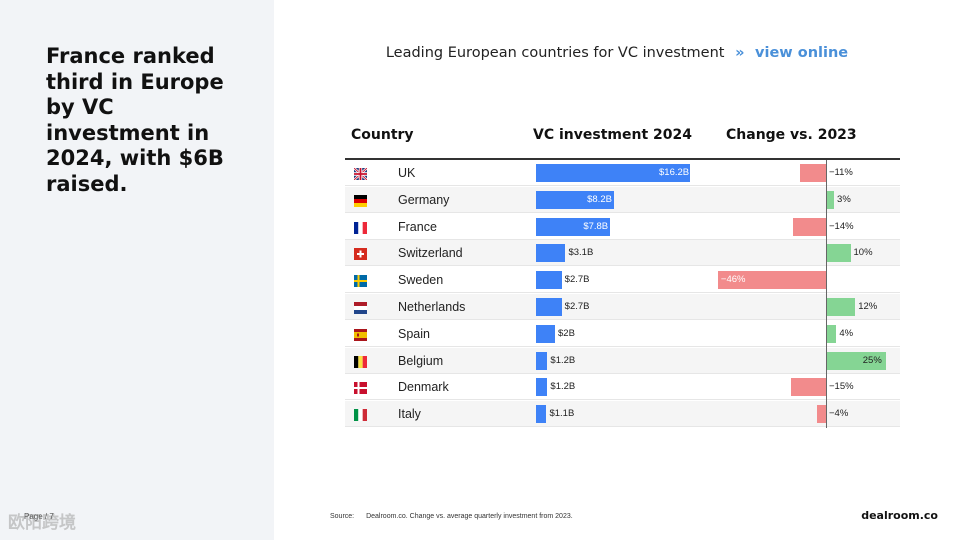 Image resolution: width=960 pixels, height=540 pixels. Describe the element at coordinates (841, 387) in the screenshot. I see `change-value-label: −15%` at that location.